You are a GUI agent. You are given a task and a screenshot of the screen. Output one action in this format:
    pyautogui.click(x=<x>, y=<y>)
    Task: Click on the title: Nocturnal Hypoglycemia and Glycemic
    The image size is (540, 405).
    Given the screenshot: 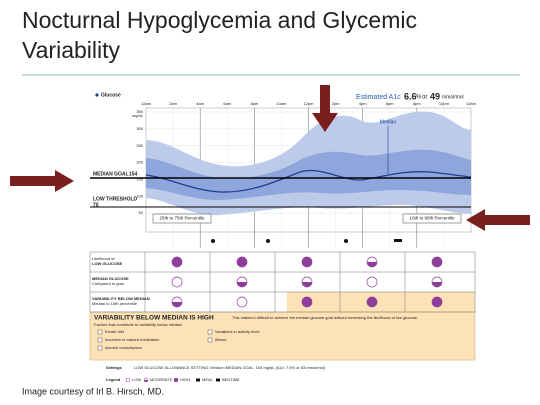 What is the action you would take?
    pyautogui.click(x=219, y=20)
    